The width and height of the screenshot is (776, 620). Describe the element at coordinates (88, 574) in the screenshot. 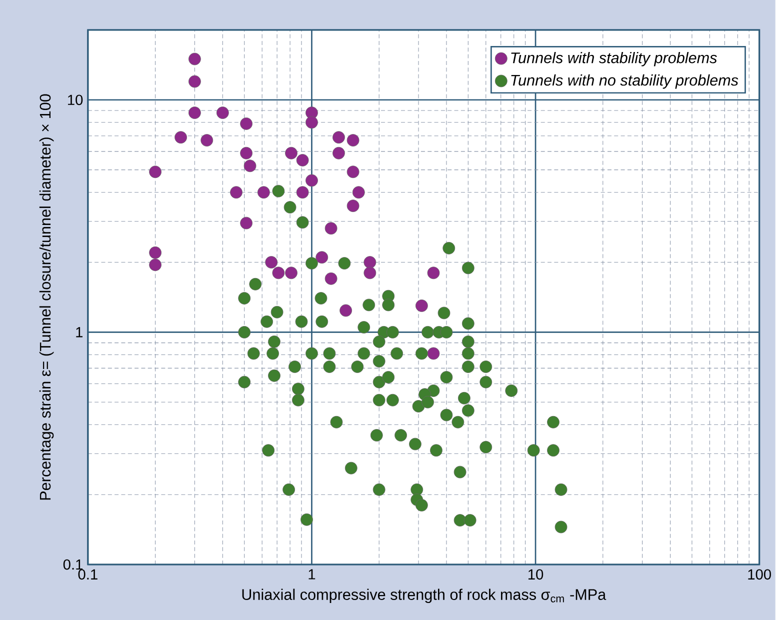

I see `x-tick-label: 0.1` at that location.